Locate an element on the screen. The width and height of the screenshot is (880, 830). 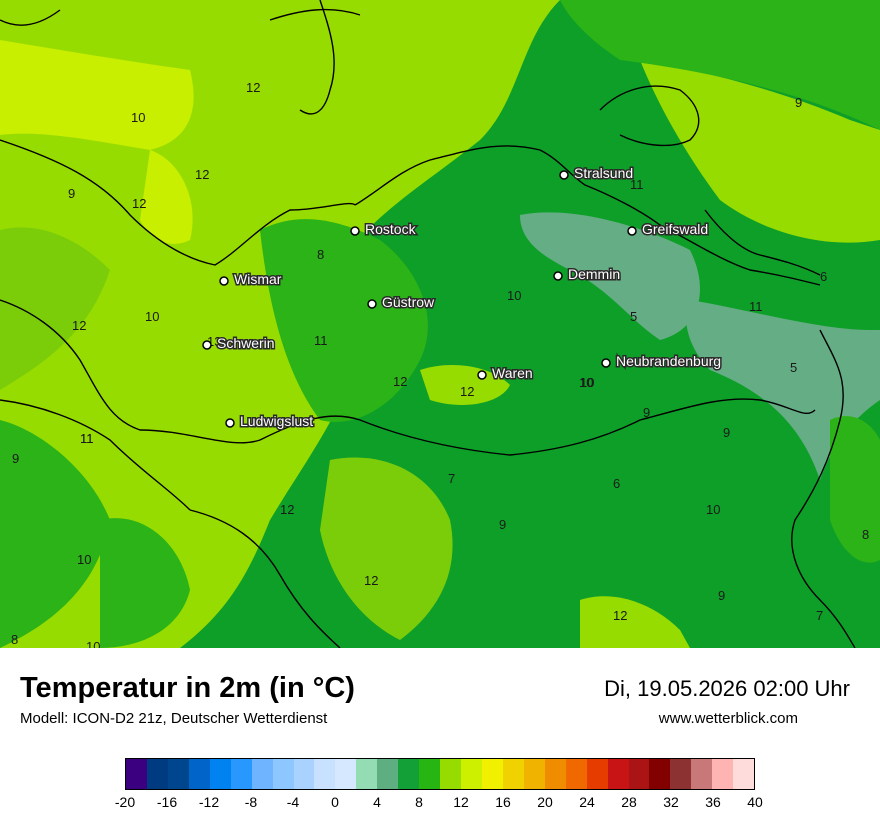
color-scale-bar is located at coordinates (440, 774).